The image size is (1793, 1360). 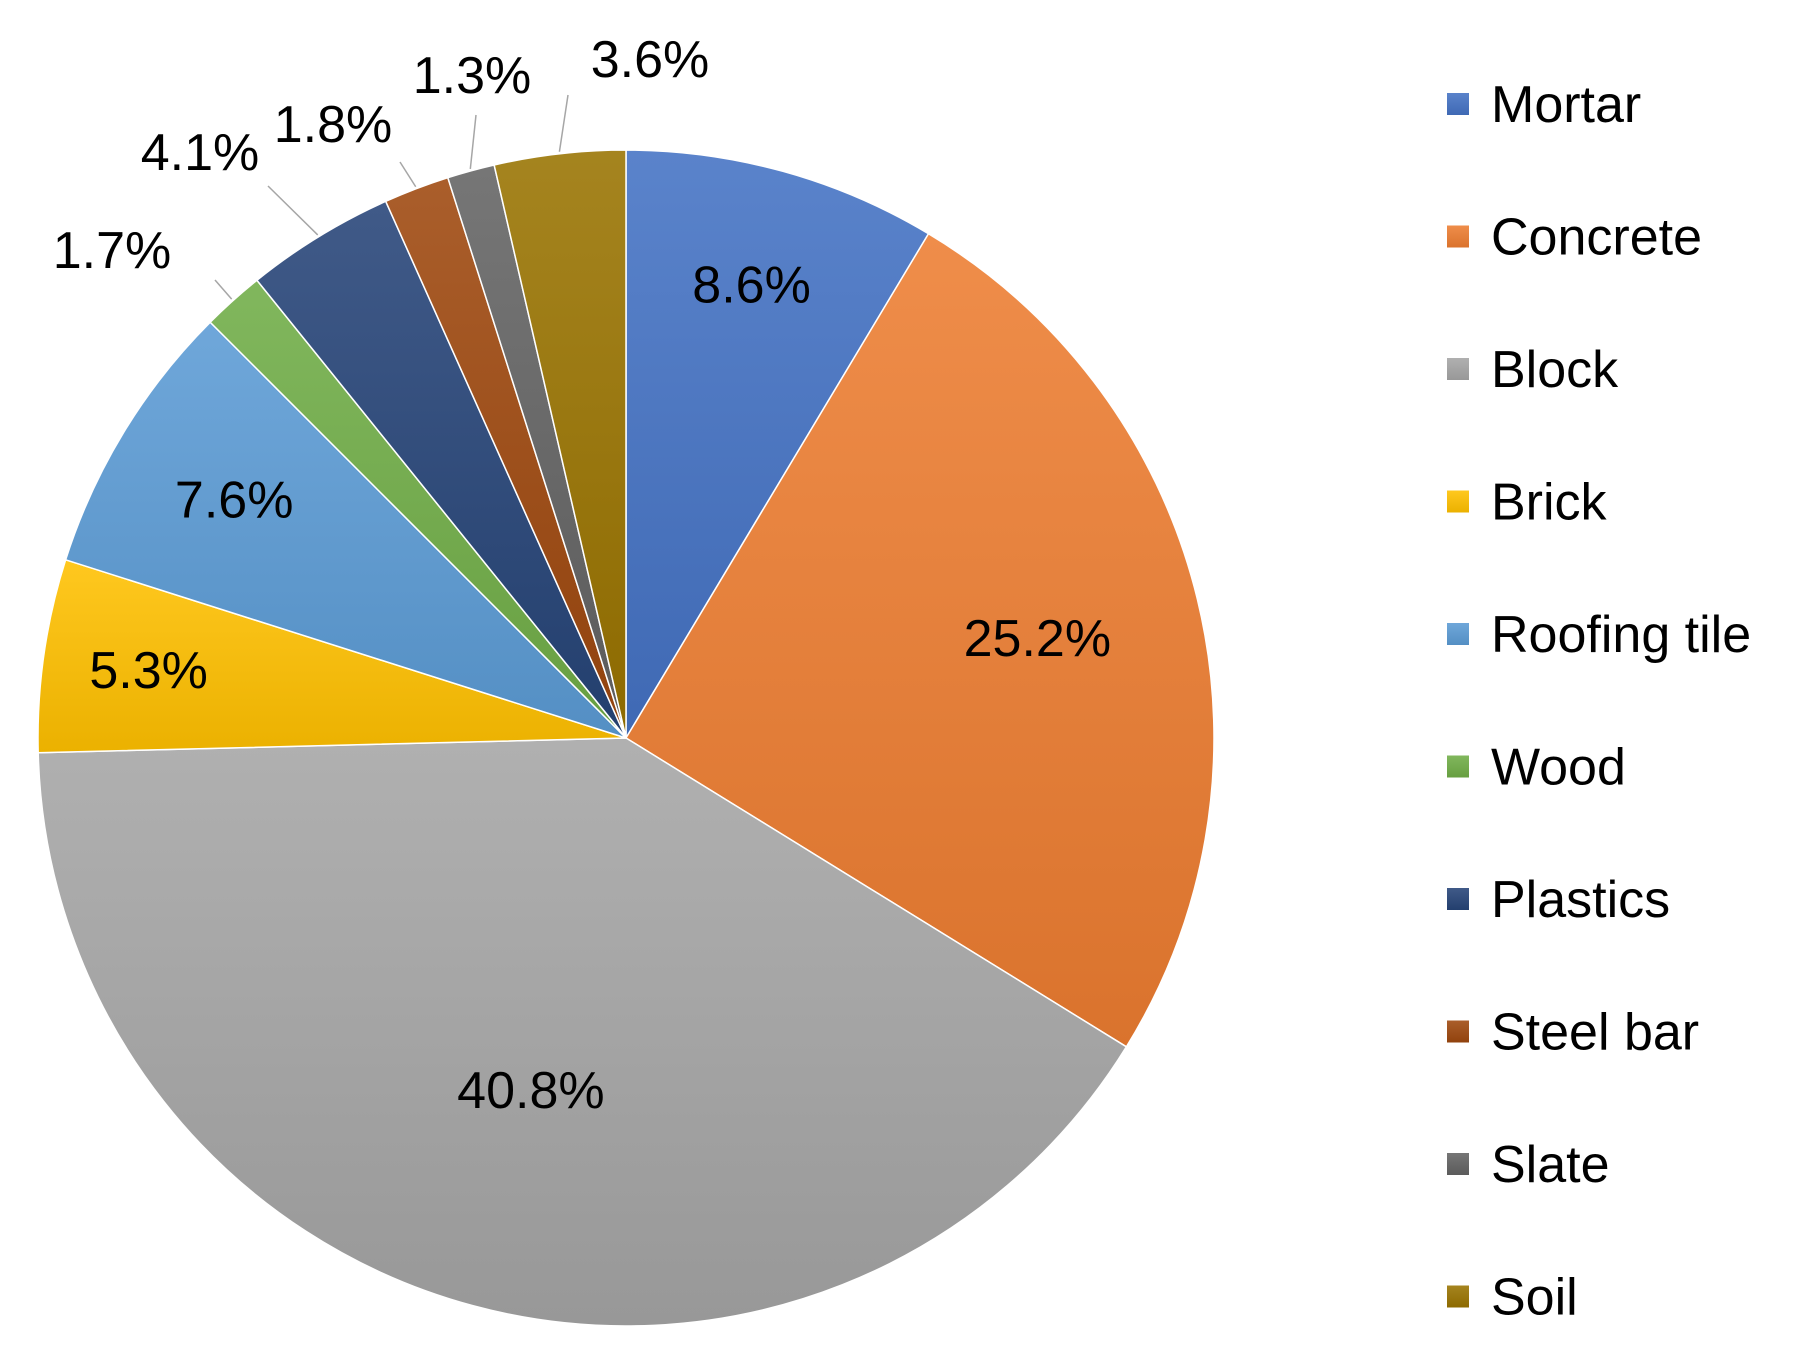 What do you see at coordinates (223, 289) in the screenshot?
I see `leader-line-wood` at bounding box center [223, 289].